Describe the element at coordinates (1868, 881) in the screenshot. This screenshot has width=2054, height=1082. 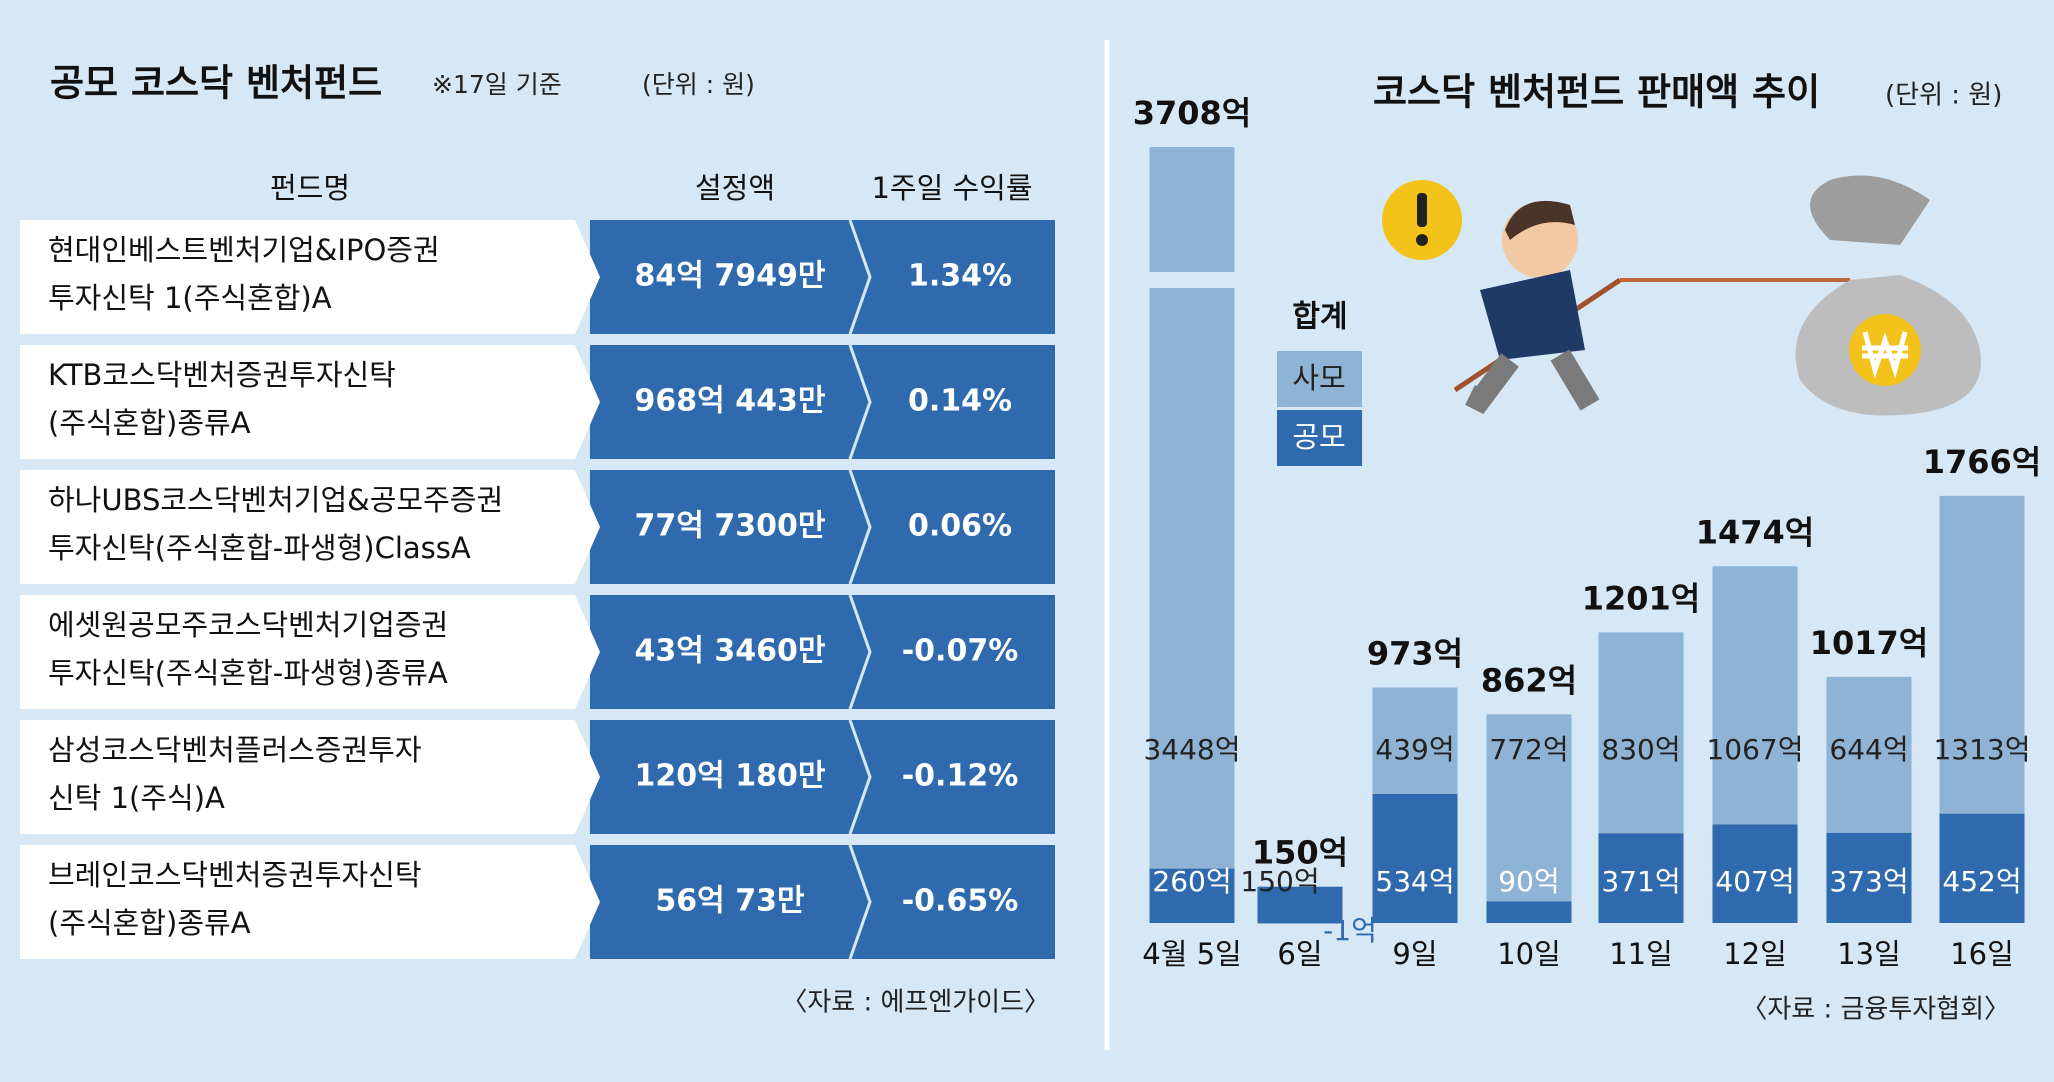
I see `segment-label: 373억` at that location.